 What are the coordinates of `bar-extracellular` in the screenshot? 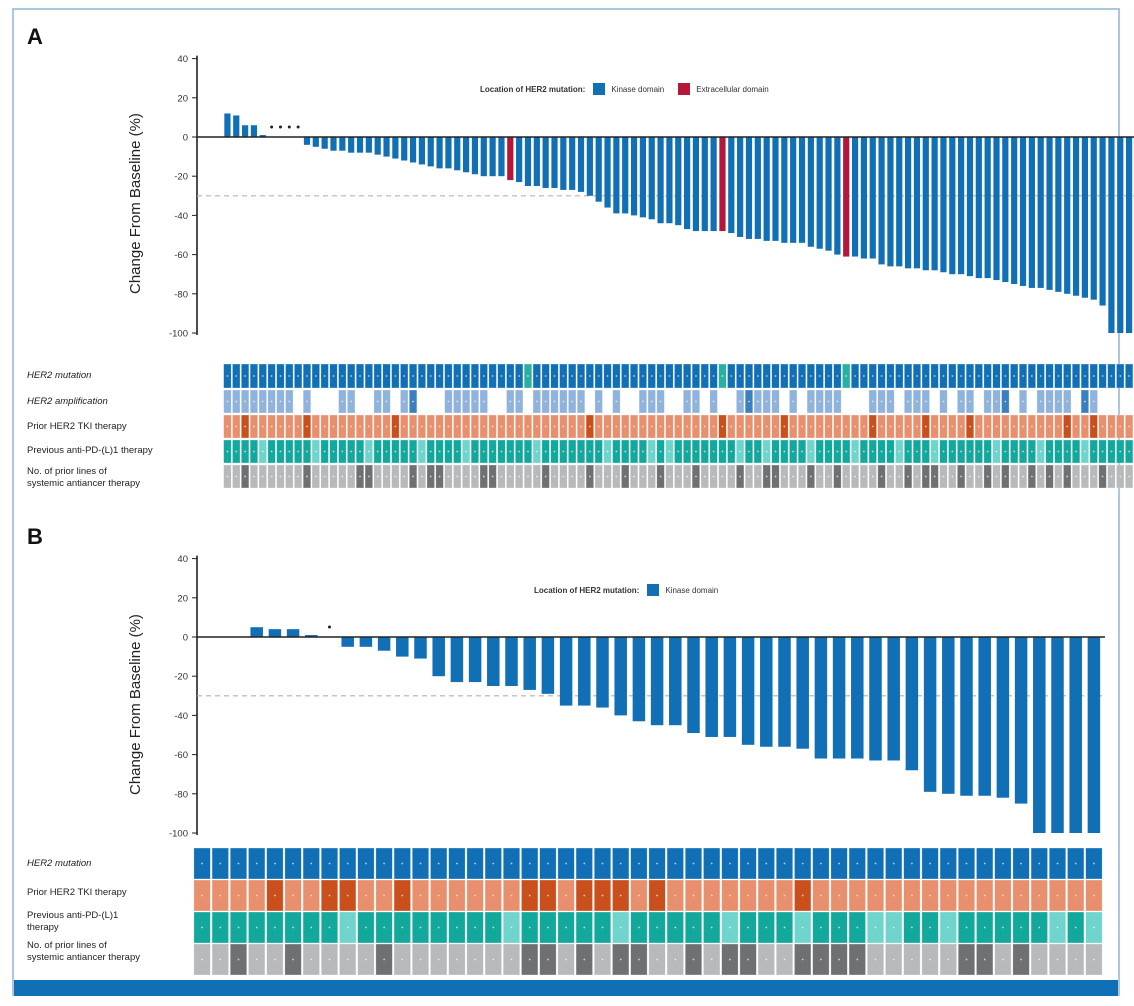 It's located at (510, 159).